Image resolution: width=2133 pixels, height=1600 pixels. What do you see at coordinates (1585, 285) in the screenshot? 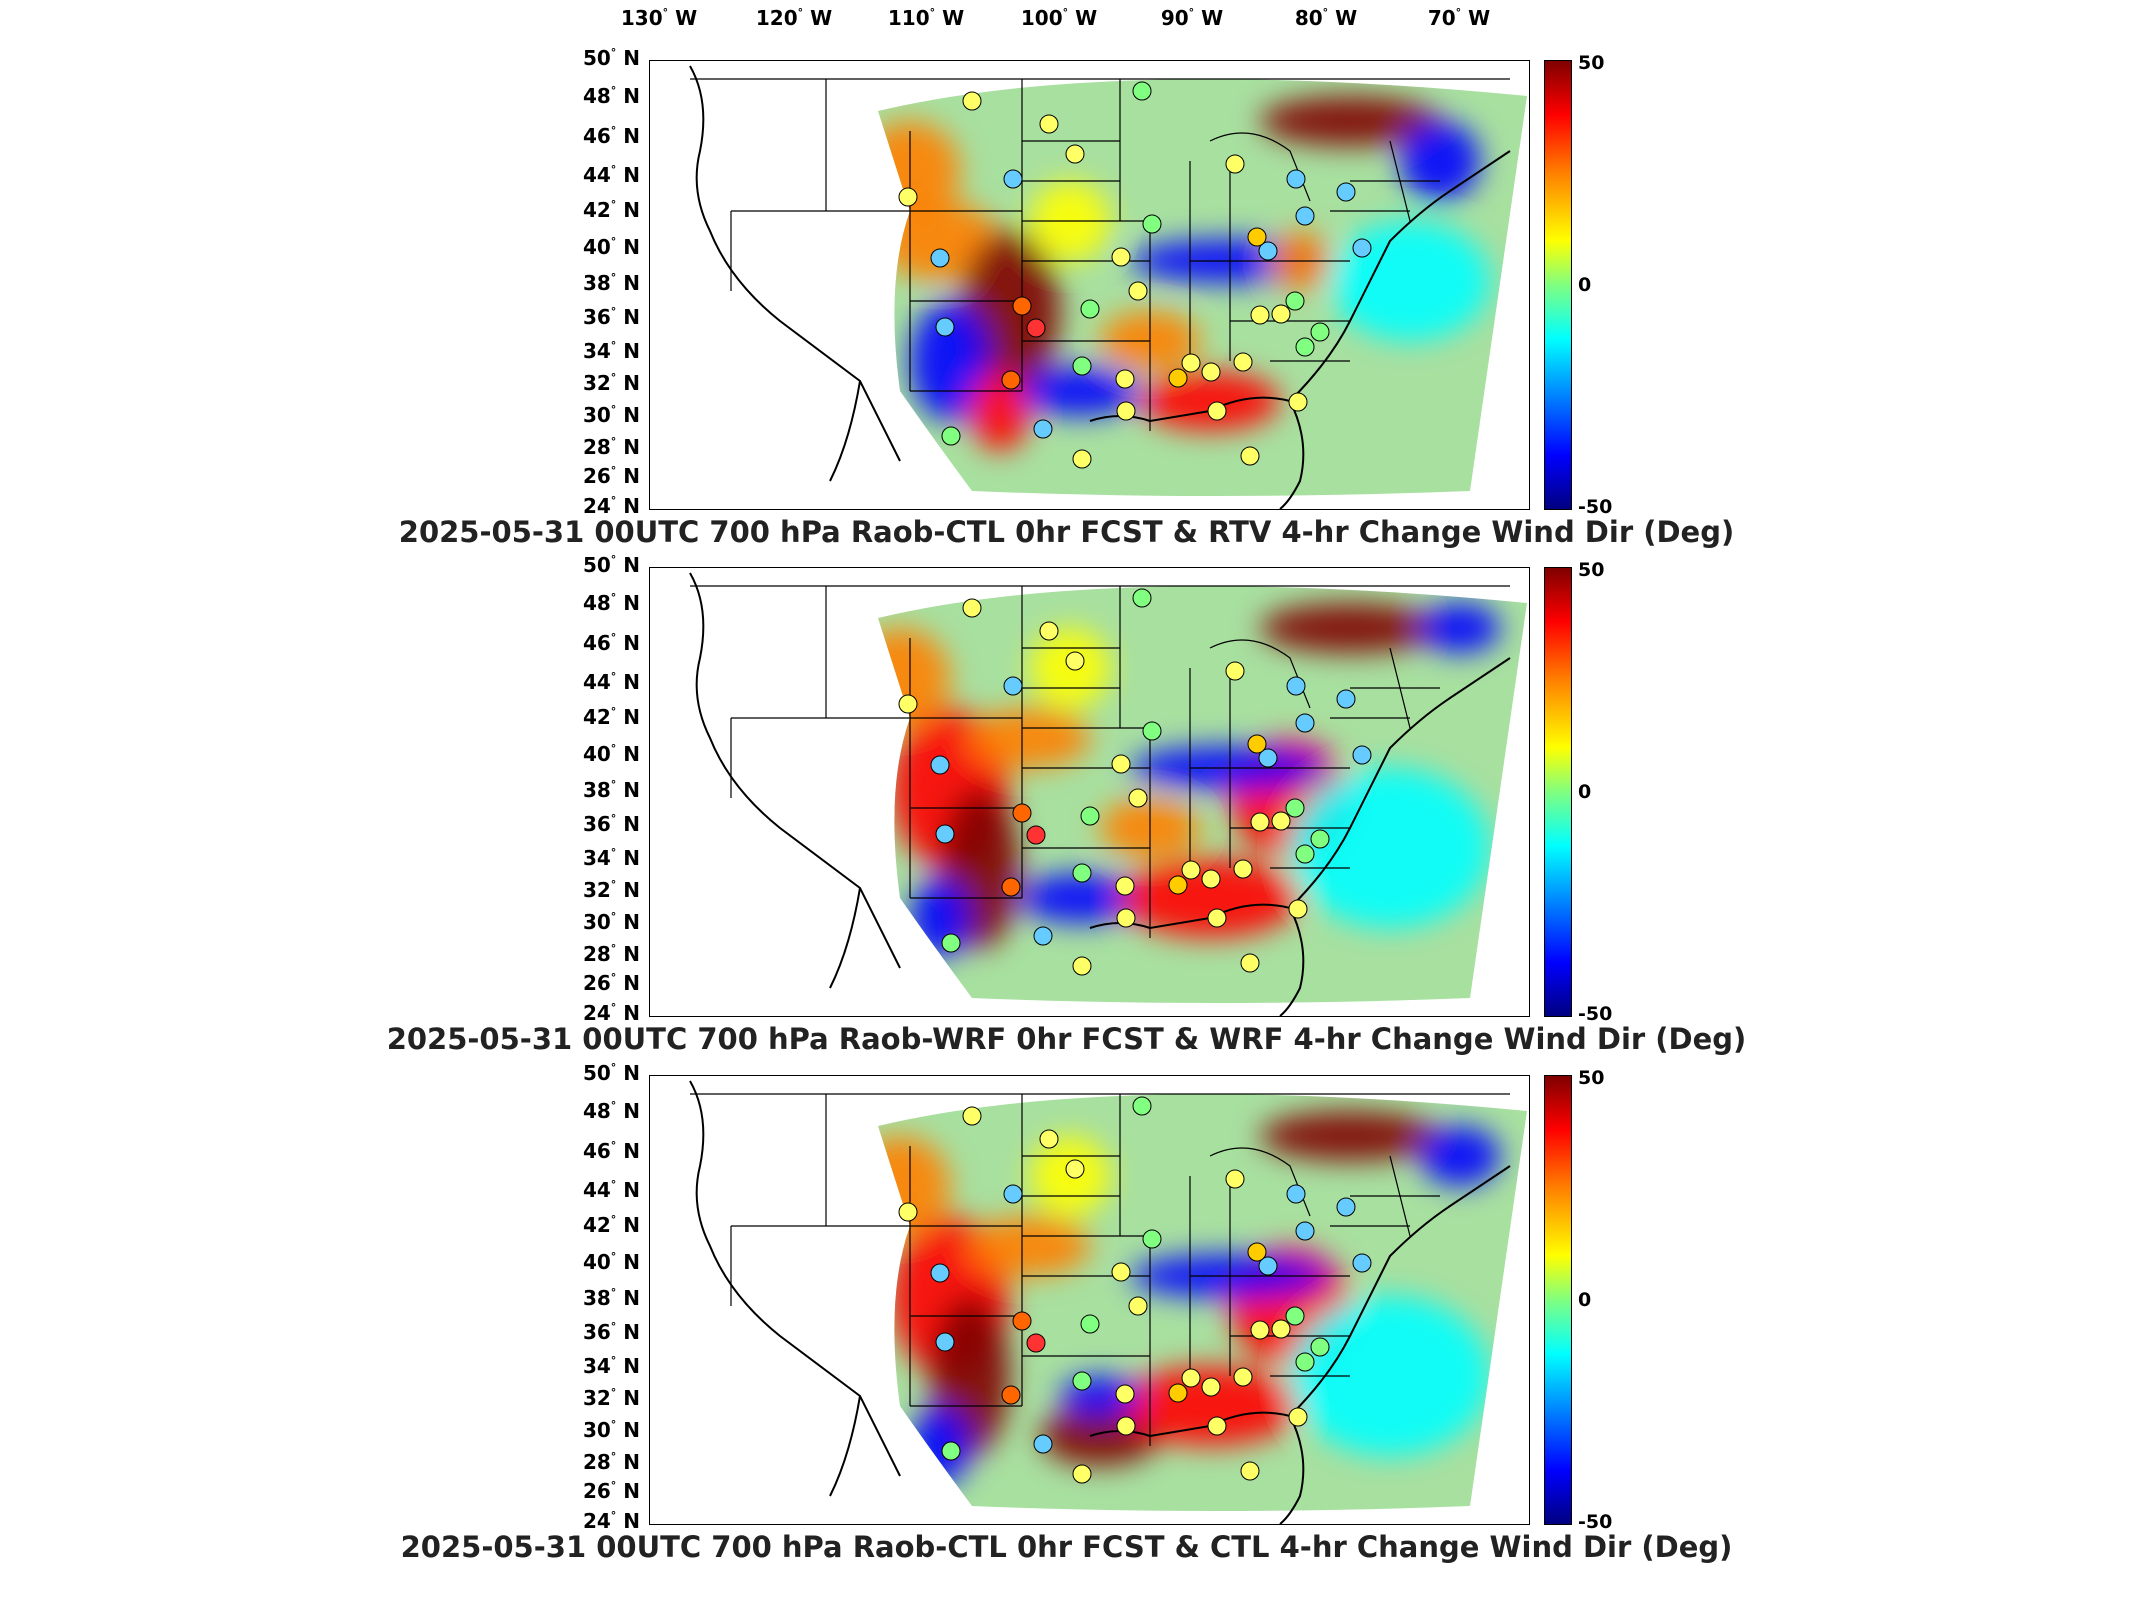
I see `colorbar-mid-label: 0` at bounding box center [1585, 285].